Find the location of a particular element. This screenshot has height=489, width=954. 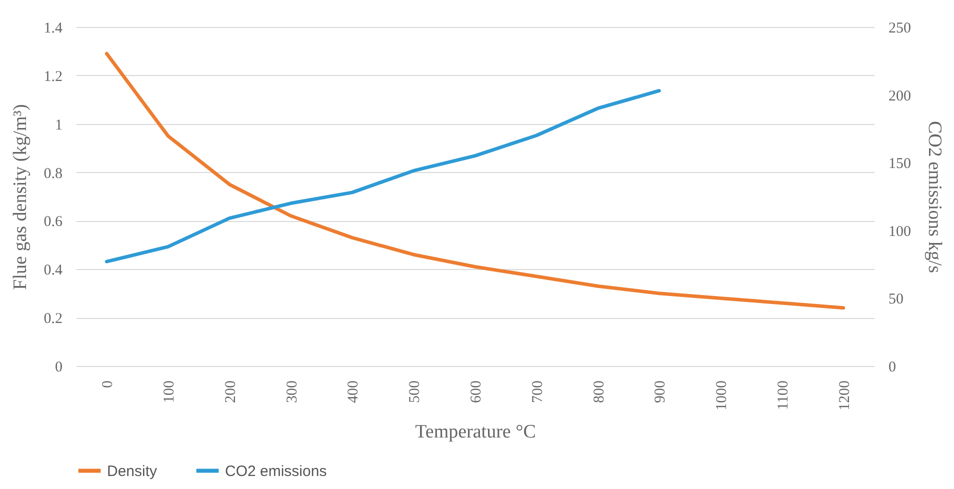

x-tick-label: 1000 is located at coordinates (722, 395).